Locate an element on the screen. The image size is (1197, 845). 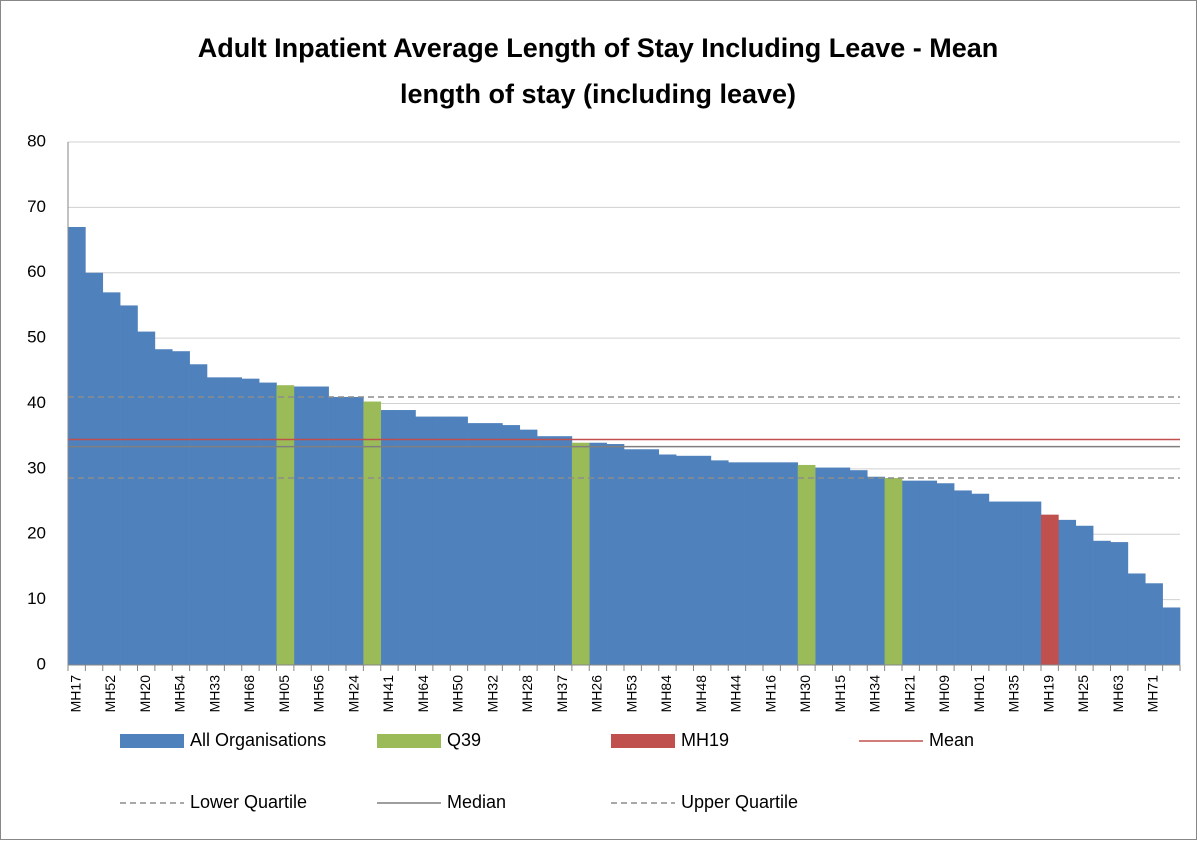
y-tick-label: 20 is located at coordinates (36, 533).